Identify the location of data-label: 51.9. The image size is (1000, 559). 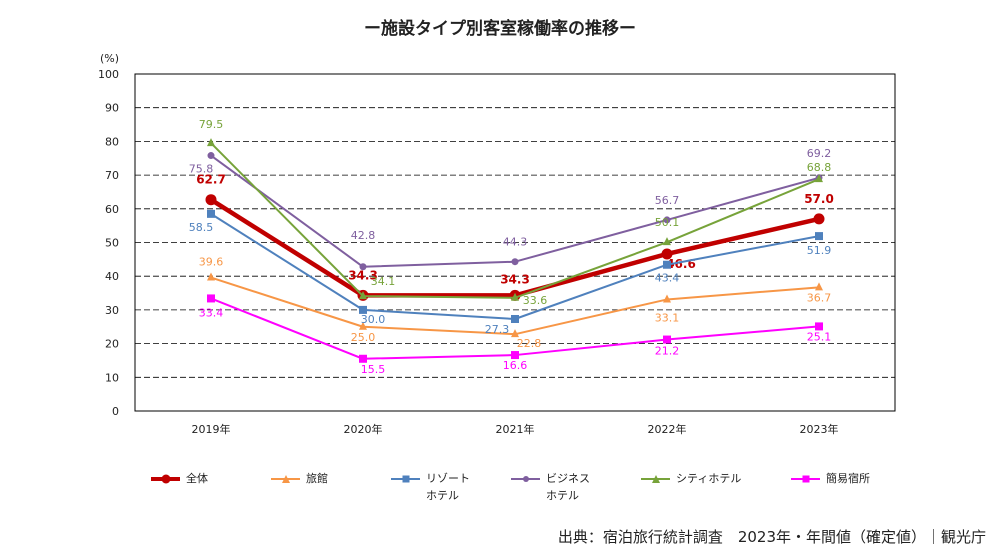
(819, 250).